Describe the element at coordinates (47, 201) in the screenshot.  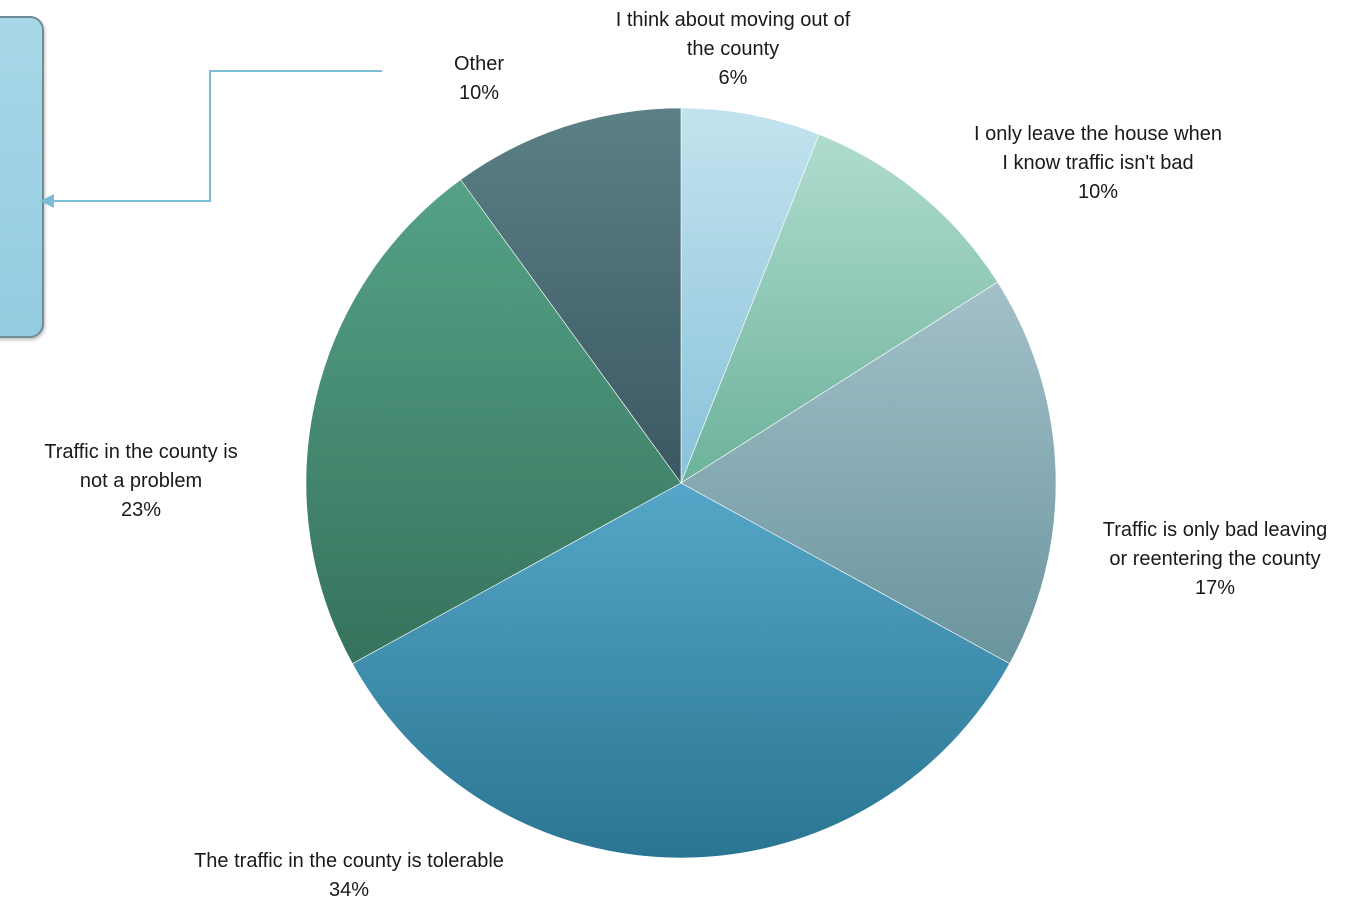
I see `arrowhead-icon` at that location.